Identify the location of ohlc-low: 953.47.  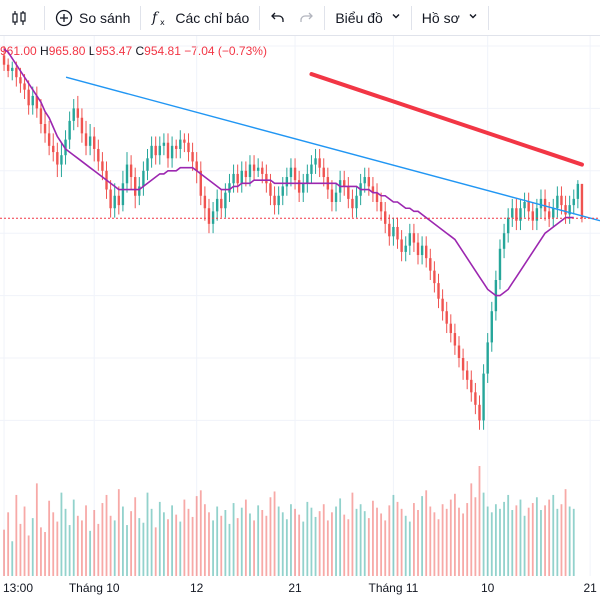
(114, 51).